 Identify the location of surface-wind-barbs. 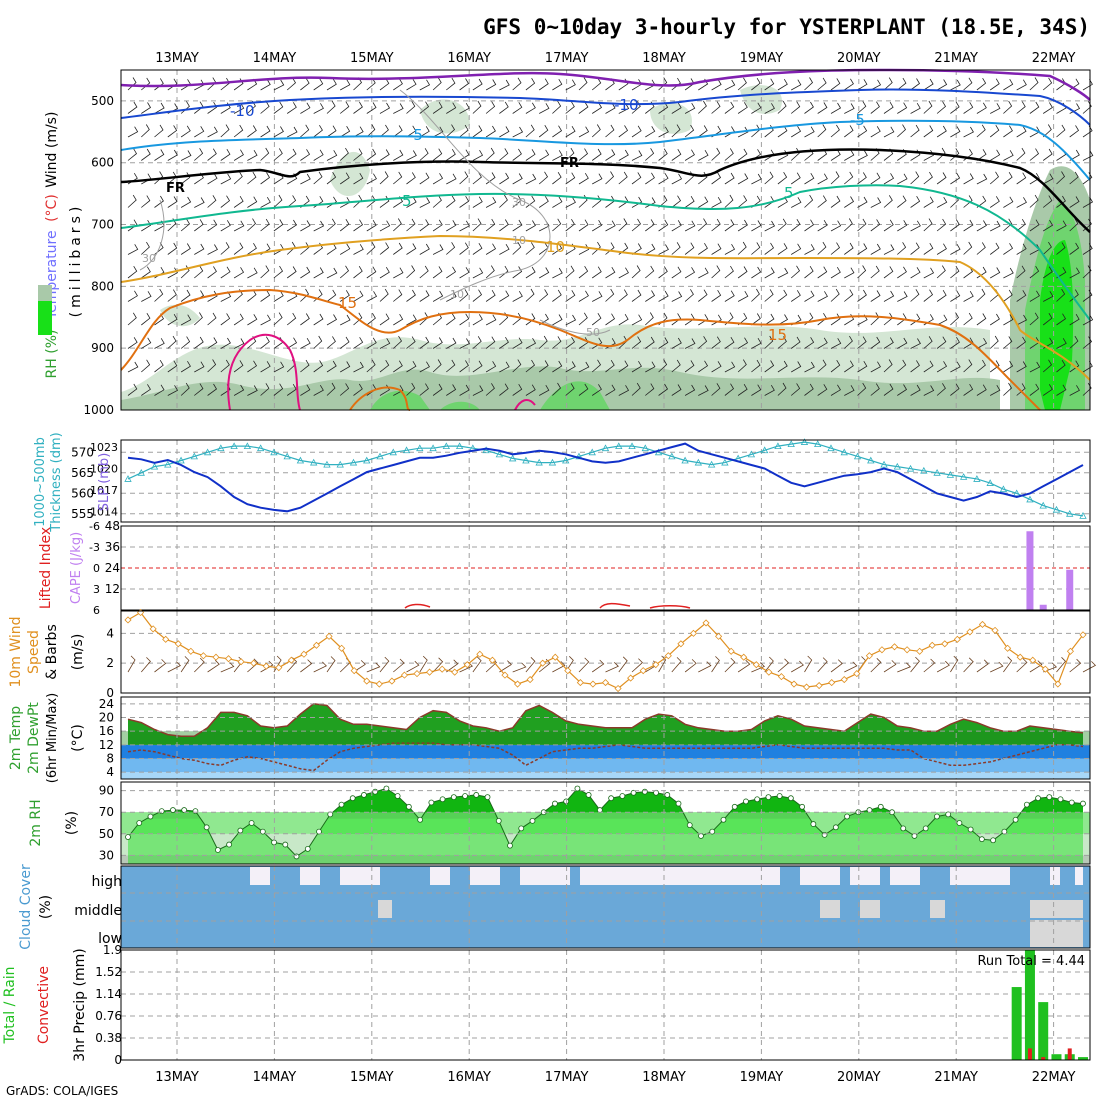
(612, 664).